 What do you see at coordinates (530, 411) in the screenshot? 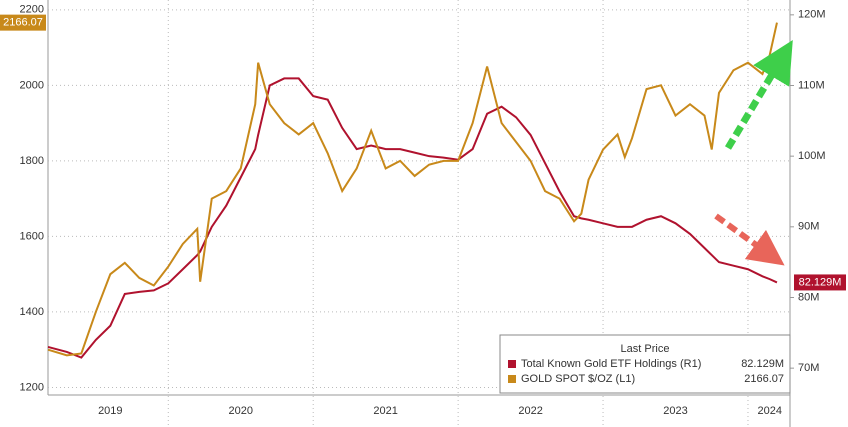
I see `x-tick-label: 2022` at bounding box center [530, 411].